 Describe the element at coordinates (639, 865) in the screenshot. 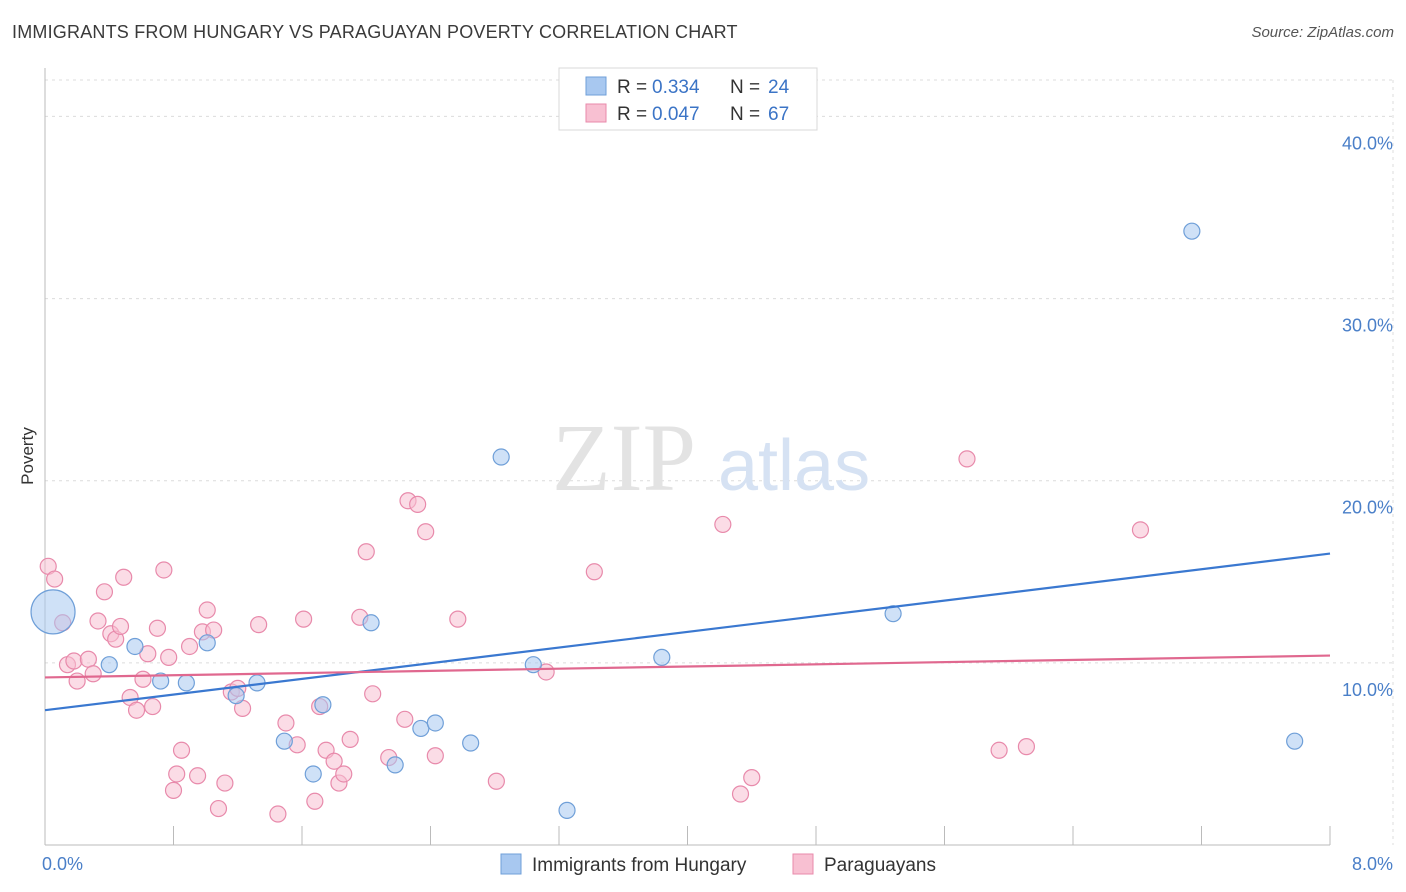

I see `series-legend-label: Immigrants from Hungary` at that location.